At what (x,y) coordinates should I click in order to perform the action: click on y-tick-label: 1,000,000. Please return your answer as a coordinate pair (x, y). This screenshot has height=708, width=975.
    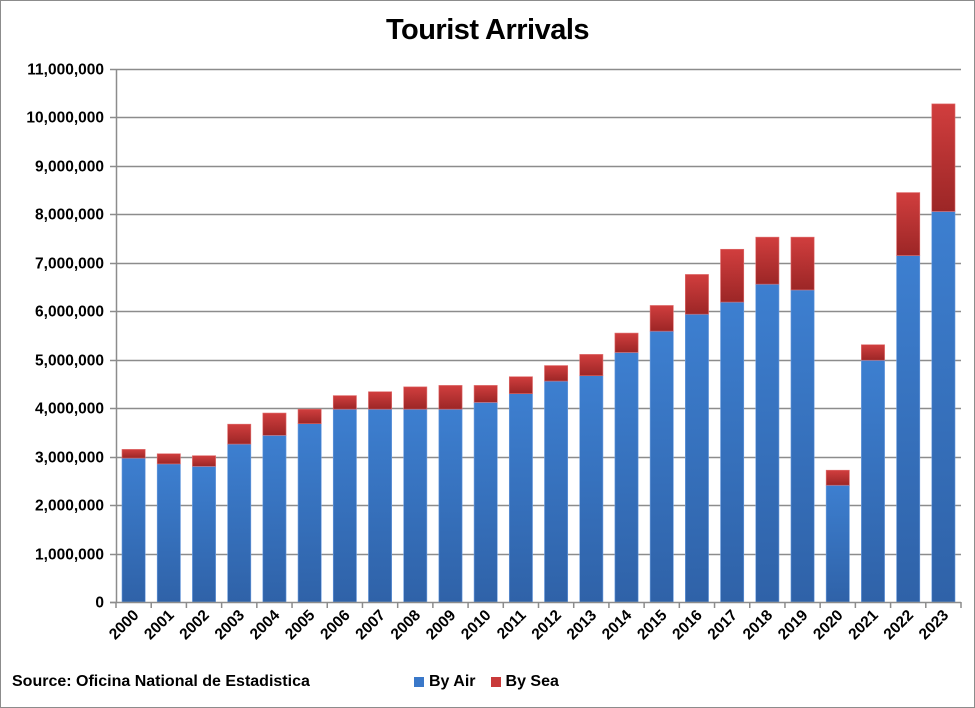
    Looking at the image, I should click on (69, 555).